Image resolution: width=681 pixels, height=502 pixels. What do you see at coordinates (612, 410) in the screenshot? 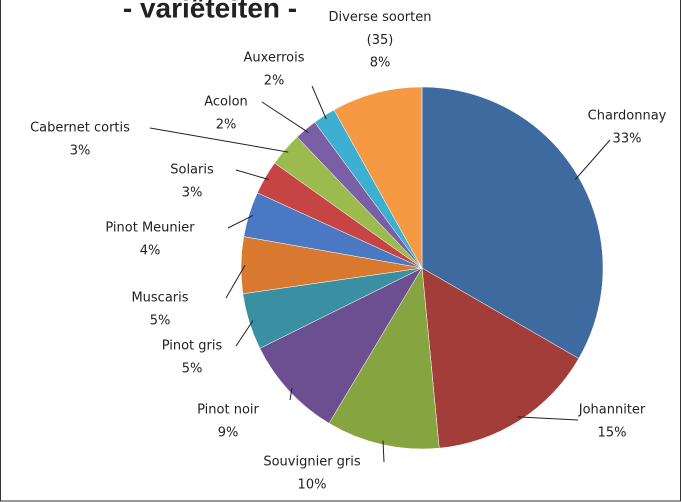
I see `slice-label: Johanniter` at bounding box center [612, 410].